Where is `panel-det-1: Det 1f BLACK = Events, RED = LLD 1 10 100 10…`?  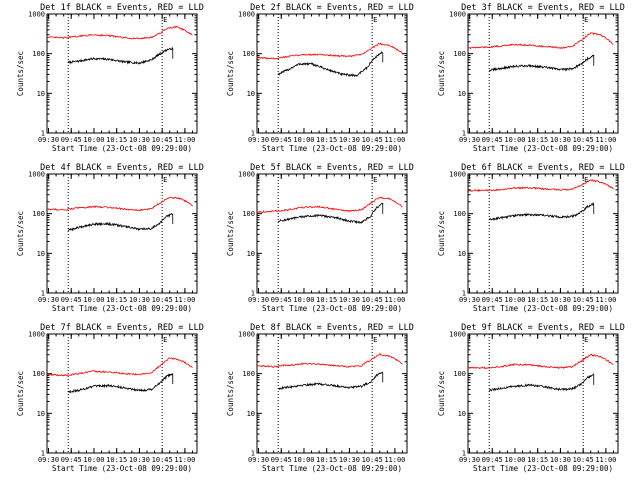 panel-det-1: Det 1f BLACK = Events, RED = LLD 1 10 100 10… is located at coordinates (110, 78).